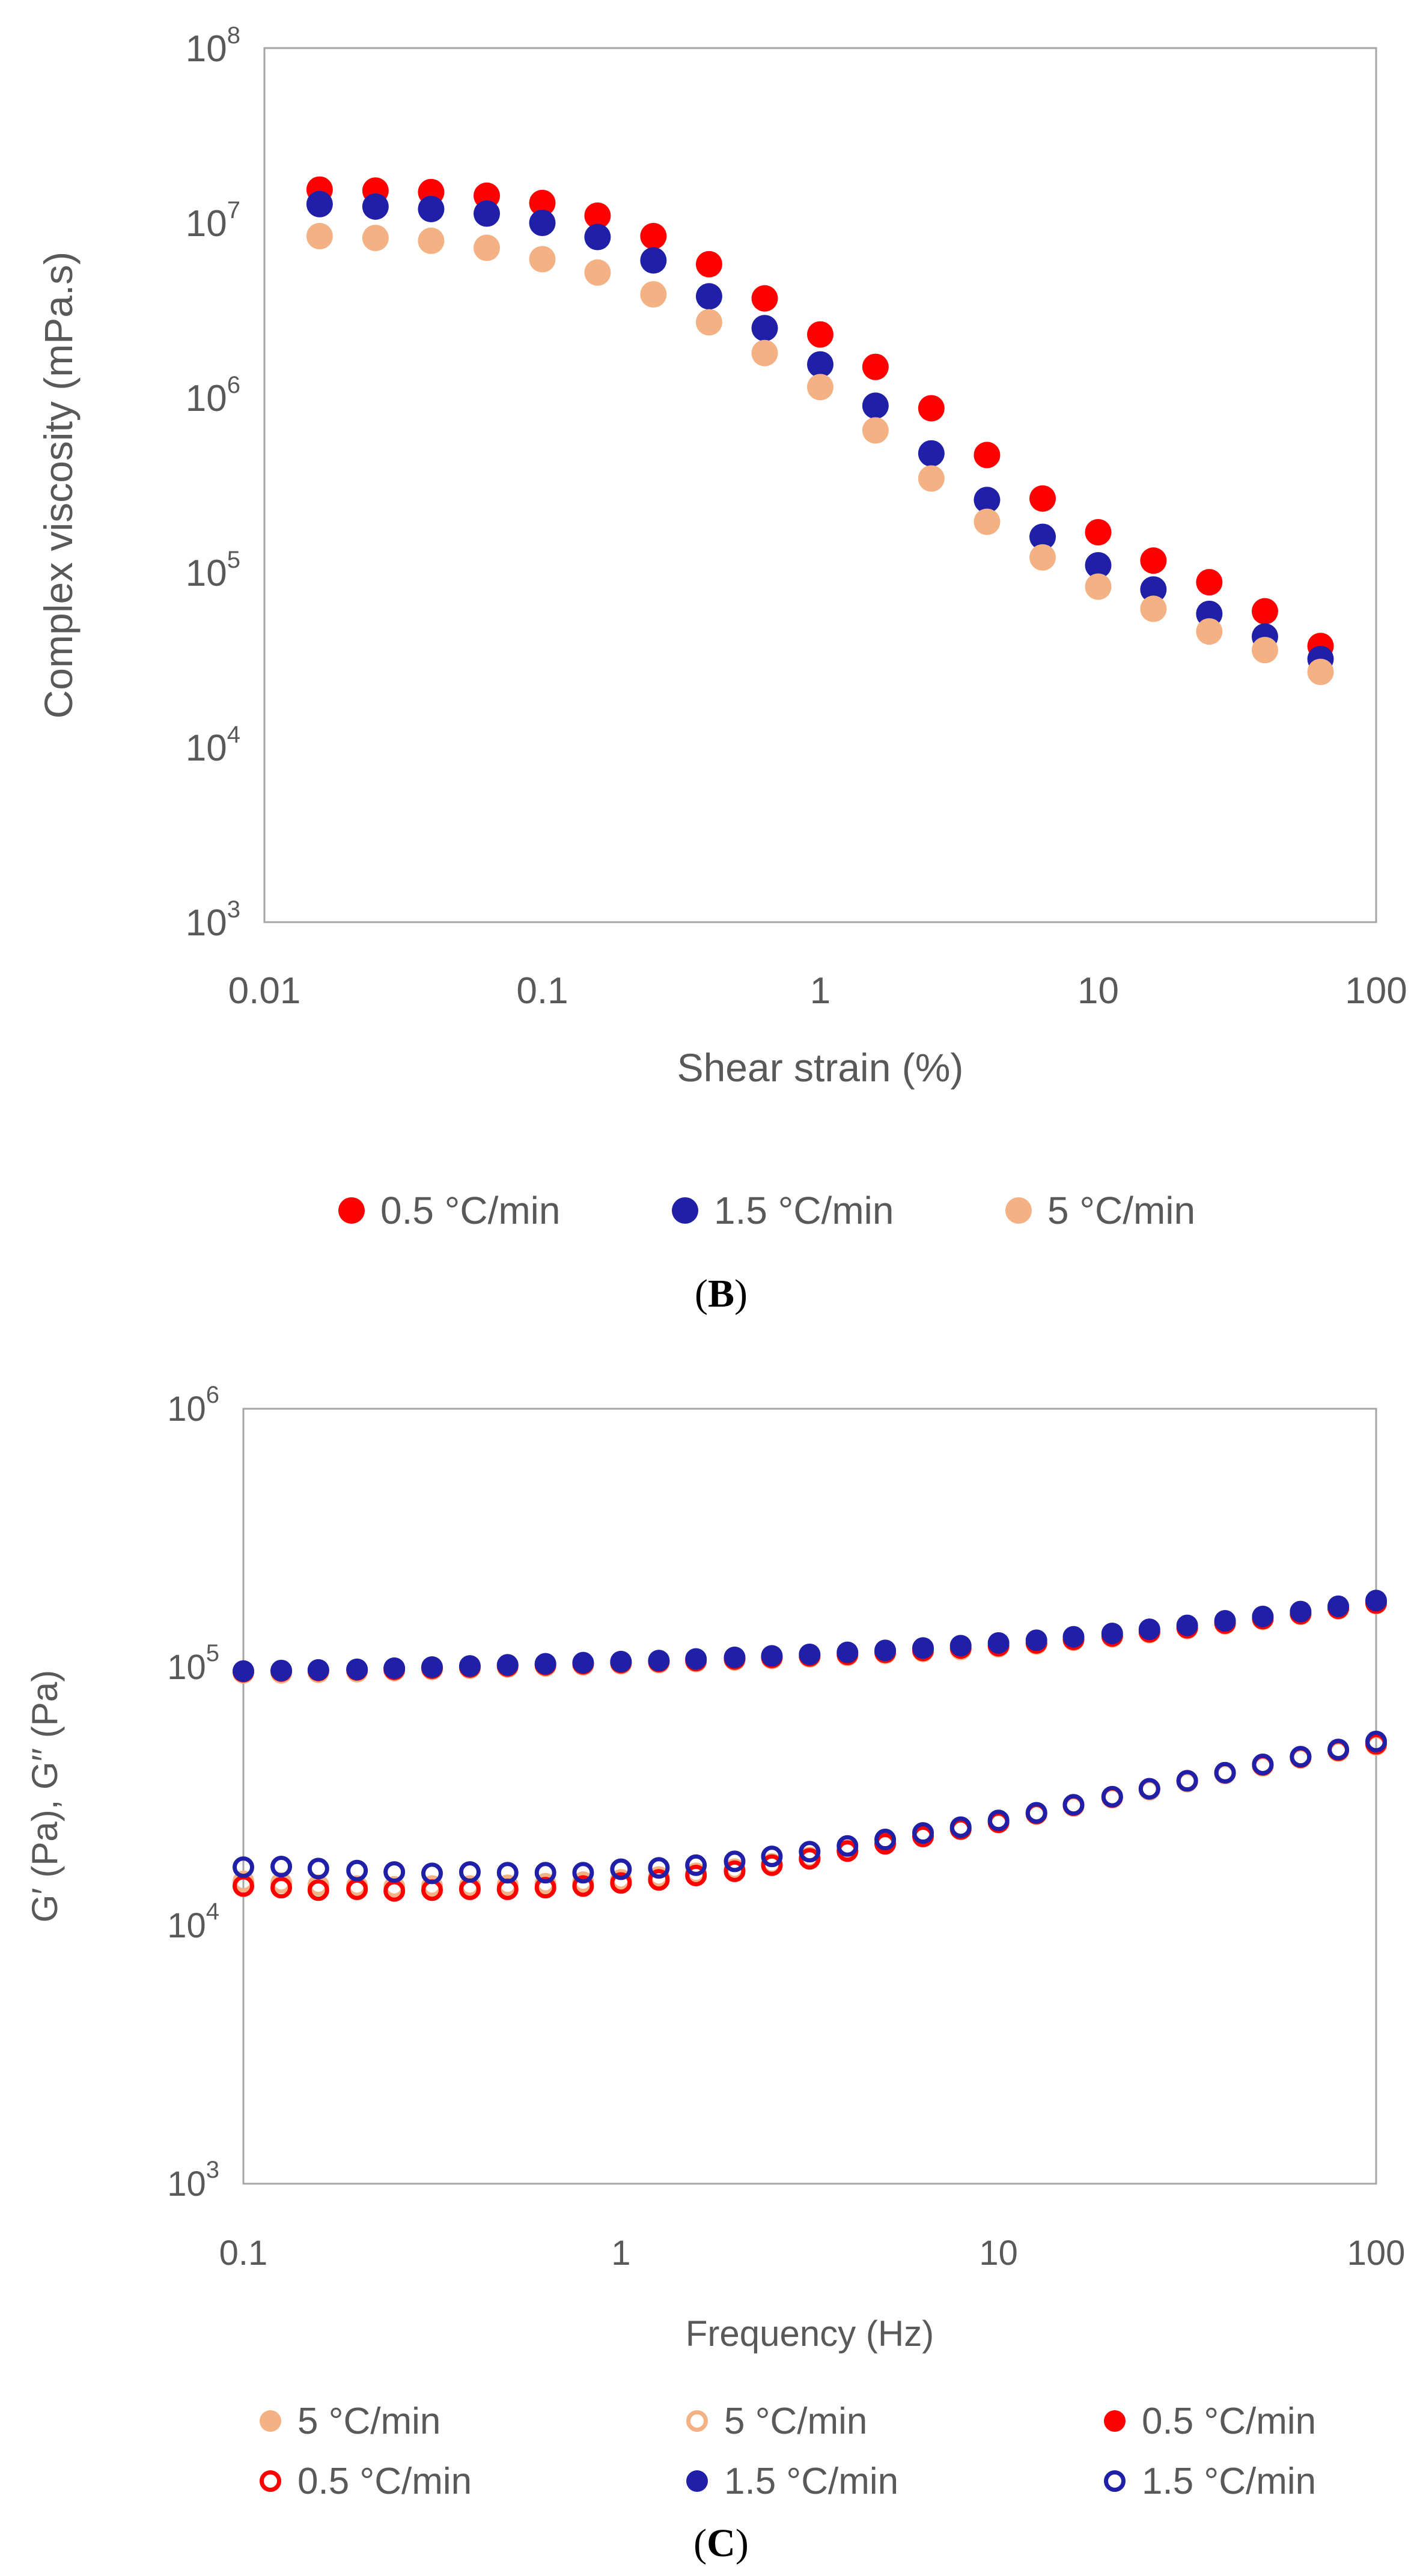 This screenshot has width=1426, height=2576. What do you see at coordinates (820, 1067) in the screenshot?
I see `x-axis-title: Shear strain (%)` at bounding box center [820, 1067].